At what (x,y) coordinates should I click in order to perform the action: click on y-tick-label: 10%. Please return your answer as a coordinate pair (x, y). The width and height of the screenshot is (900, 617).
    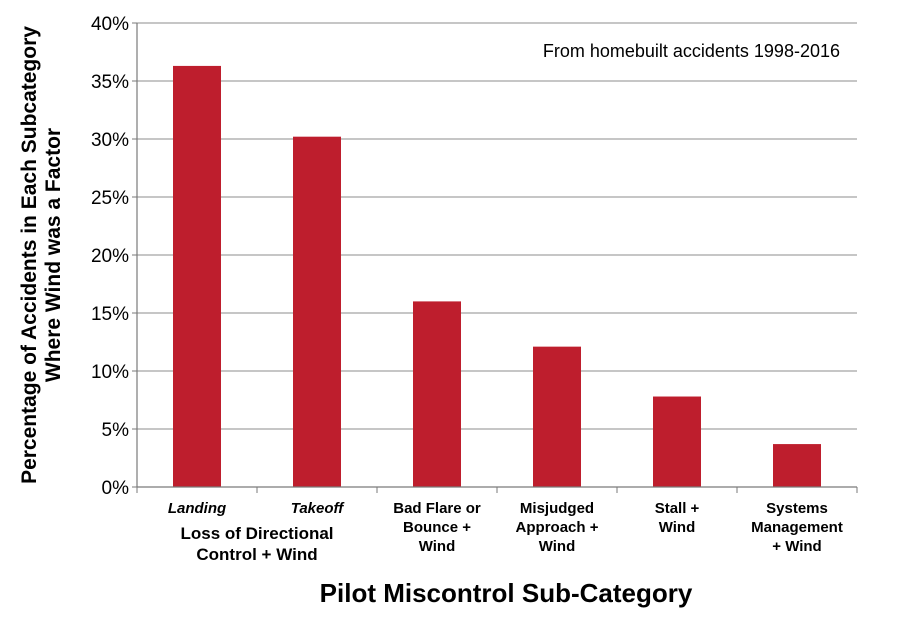
    Looking at the image, I should click on (110, 372).